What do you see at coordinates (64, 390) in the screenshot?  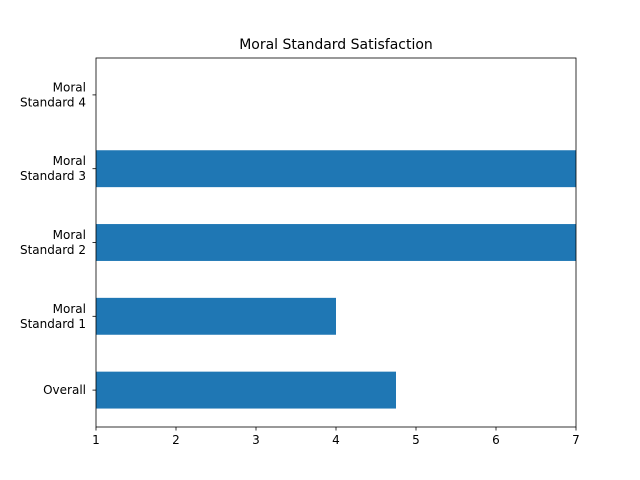 I see `y-tick-label: Overall` at bounding box center [64, 390].